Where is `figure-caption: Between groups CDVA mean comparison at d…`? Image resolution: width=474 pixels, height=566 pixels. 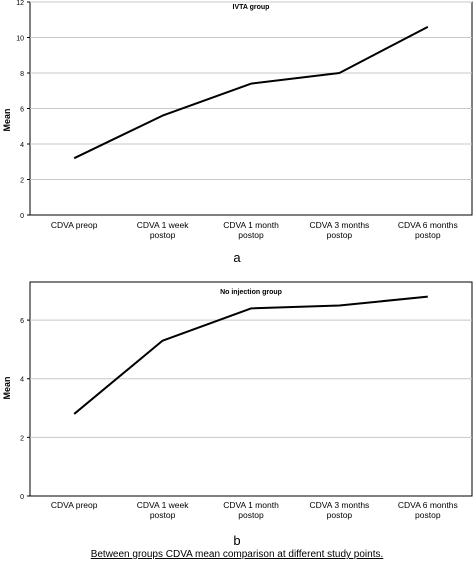 figure-caption: Between groups CDVA mean comparison at d… is located at coordinates (237, 554).